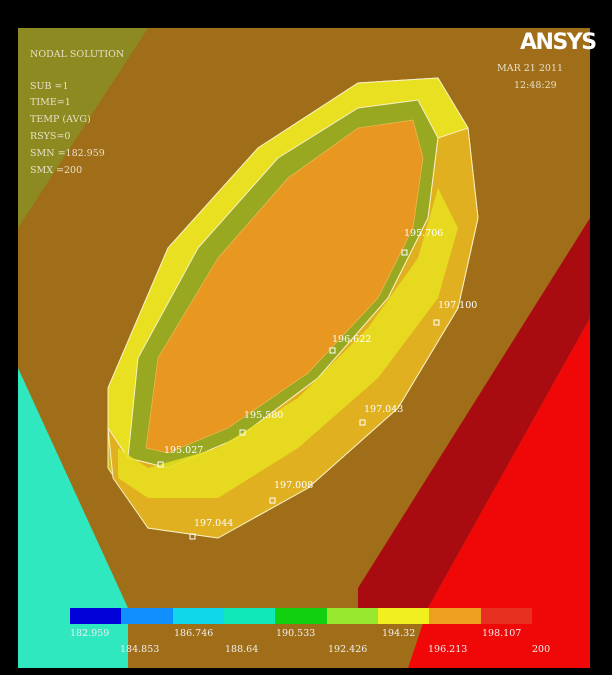  What do you see at coordinates (83, 128) in the screenshot?
I see `olive-region` at bounding box center [83, 128].